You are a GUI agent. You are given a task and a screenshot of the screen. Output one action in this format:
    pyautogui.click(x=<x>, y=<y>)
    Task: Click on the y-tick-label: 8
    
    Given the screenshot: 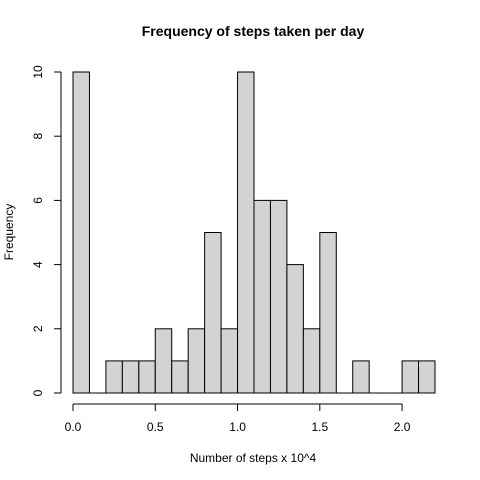 What is the action you would take?
    pyautogui.click(x=38, y=136)
    